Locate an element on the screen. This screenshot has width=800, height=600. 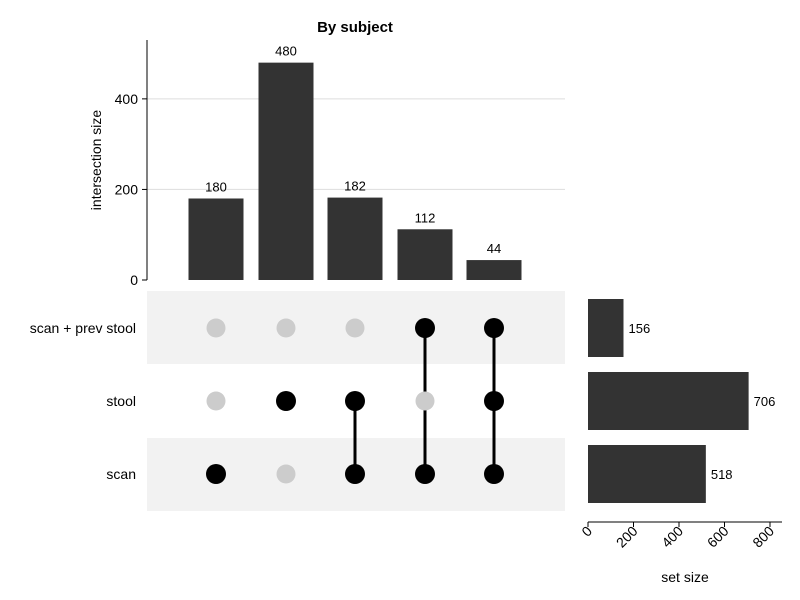
intersection-y-axis-label: intersection size is located at coordinates (96, 160).